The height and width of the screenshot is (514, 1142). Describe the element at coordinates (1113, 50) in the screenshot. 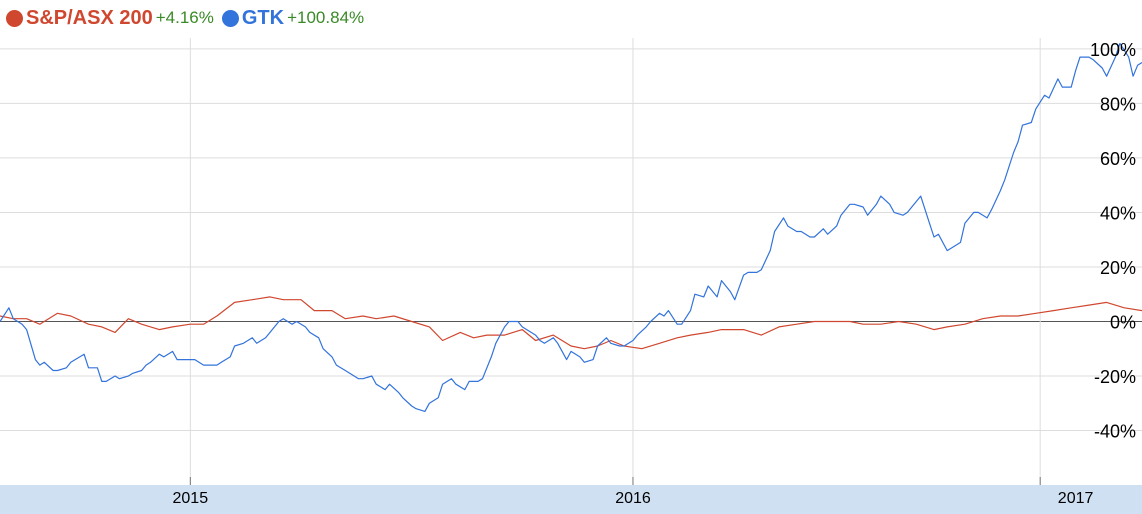

I see `y-tick-label: 100%` at that location.